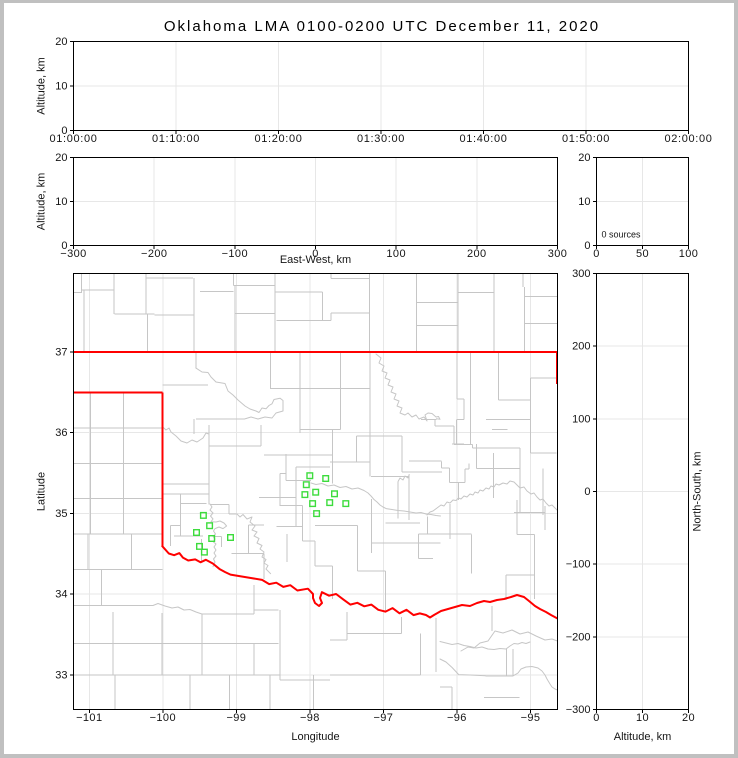 This screenshot has height=758, width=738. What do you see at coordinates (315, 737) in the screenshot?
I see `svg-text: Longitude` at bounding box center [315, 737].